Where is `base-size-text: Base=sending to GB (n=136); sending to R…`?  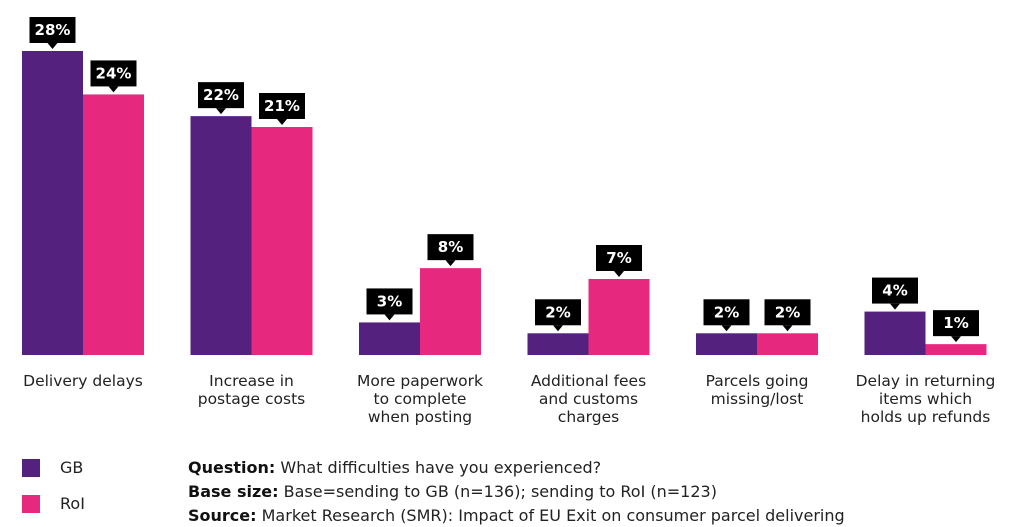
base-size-text: Base=sending to GB (n=136); sending to R… is located at coordinates (500, 491).